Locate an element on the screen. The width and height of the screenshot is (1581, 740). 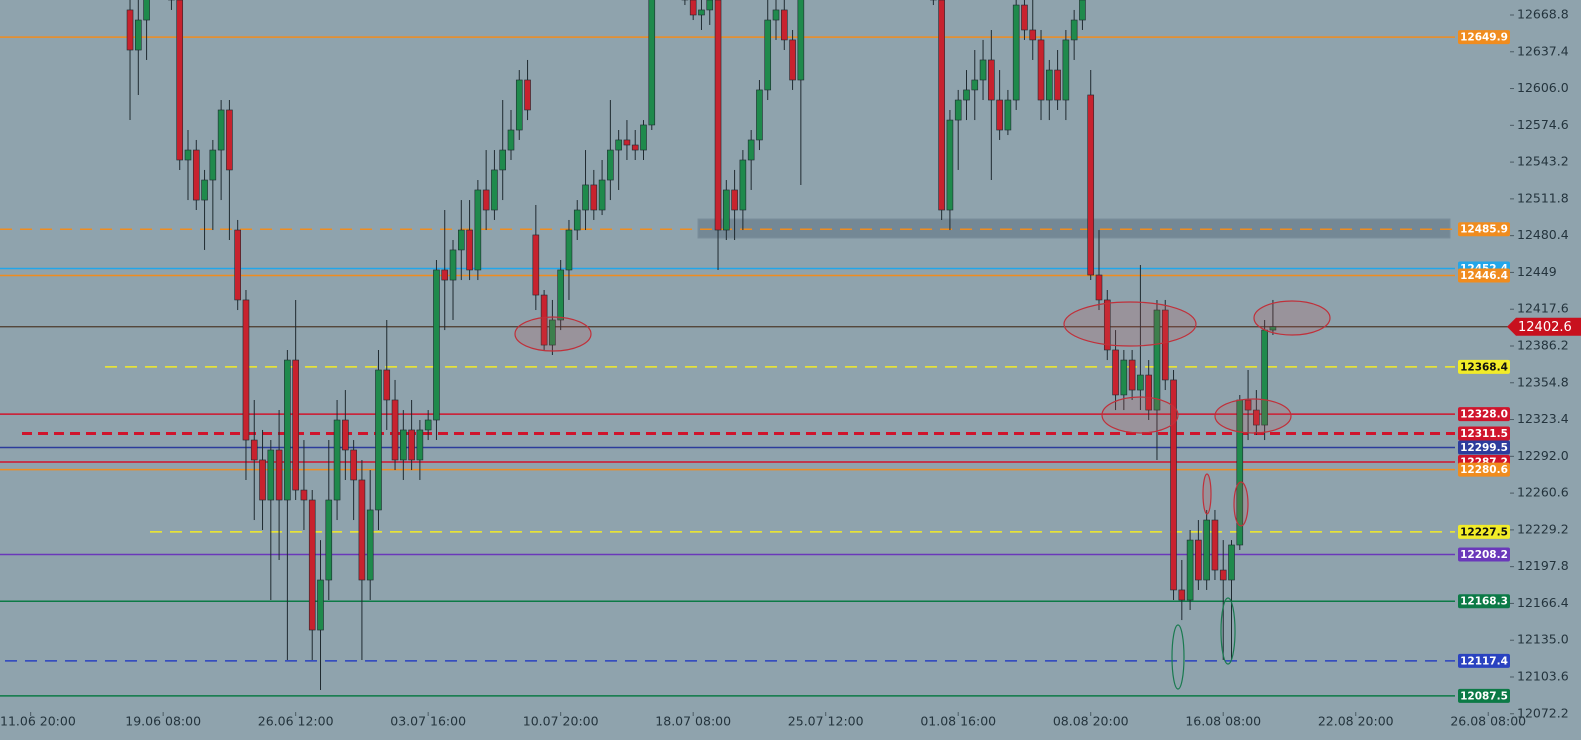
level-label: 12649.9 is located at coordinates (1484, 38).